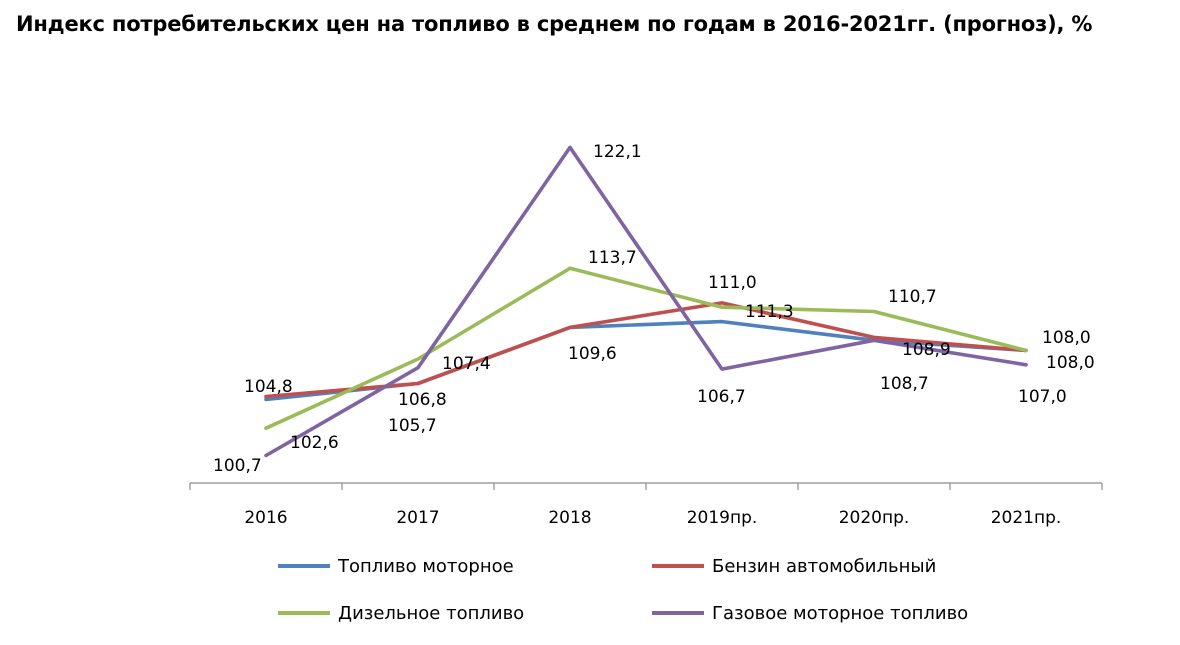 The width and height of the screenshot is (1180, 645). Describe the element at coordinates (721, 397) in the screenshot. I see `data-label: 106,7` at that location.